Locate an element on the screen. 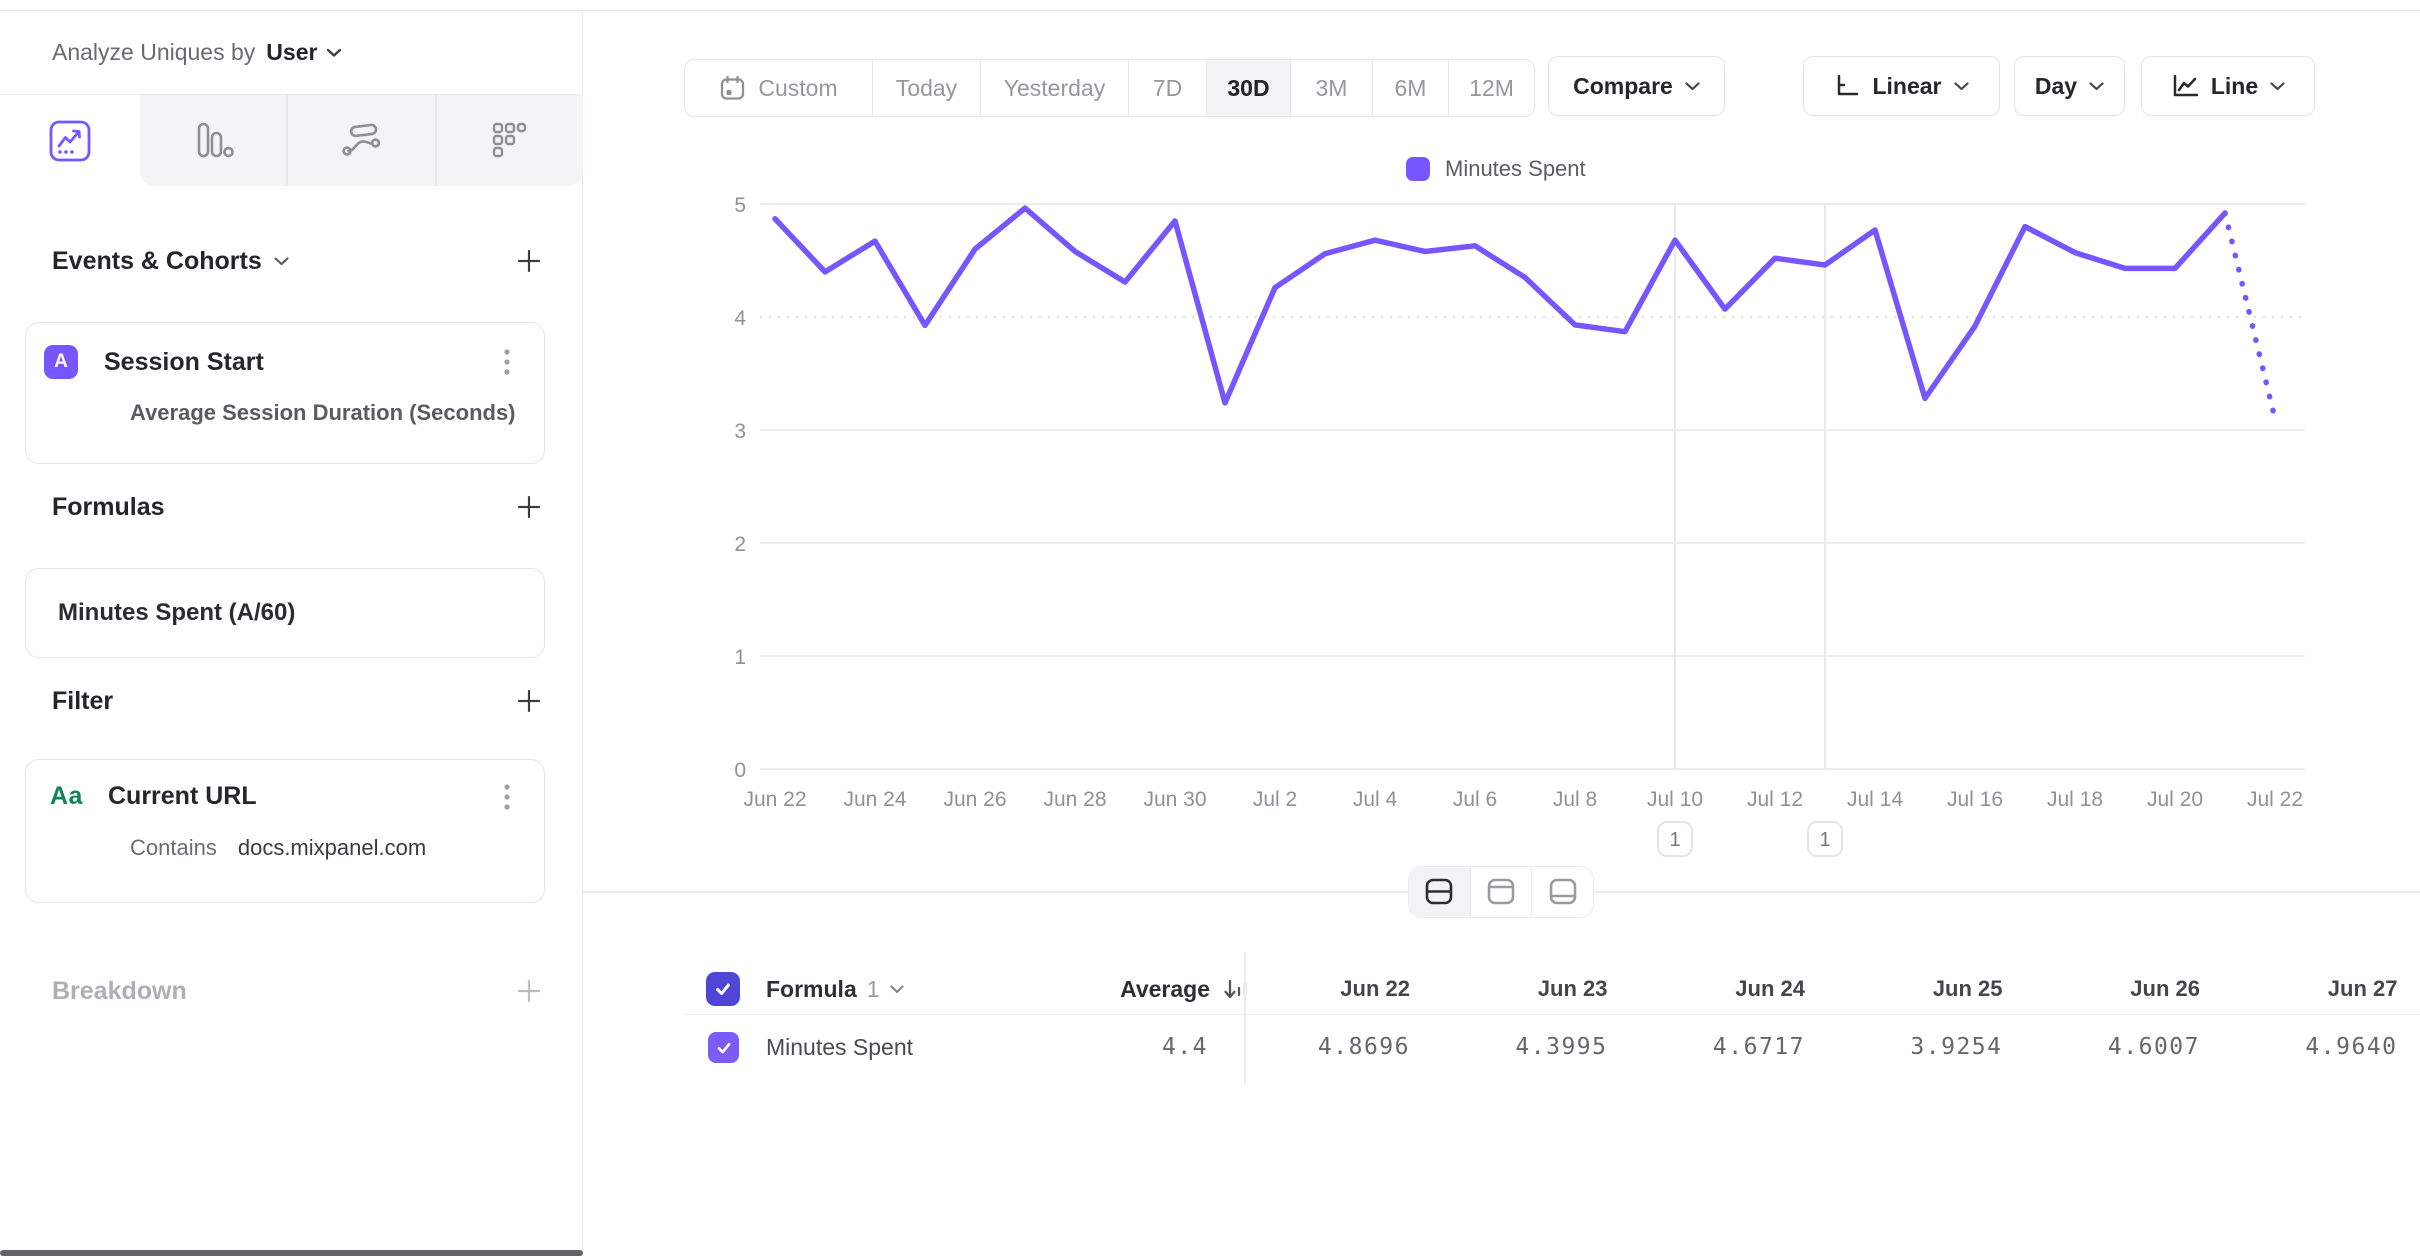  breakdown-title: Breakdown is located at coordinates (119, 990).